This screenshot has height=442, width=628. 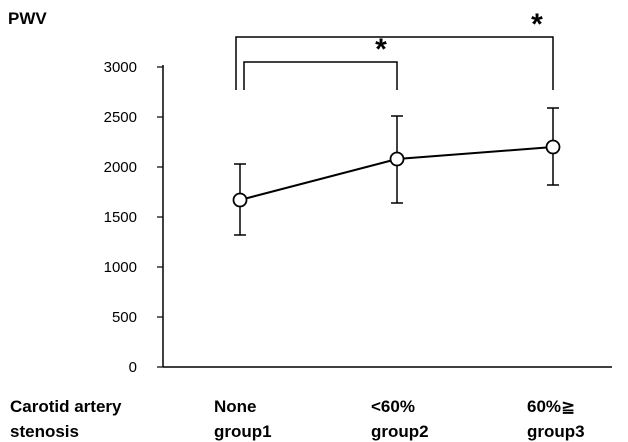 What do you see at coordinates (124, 317) in the screenshot?
I see `y-tick-label: 500` at bounding box center [124, 317].